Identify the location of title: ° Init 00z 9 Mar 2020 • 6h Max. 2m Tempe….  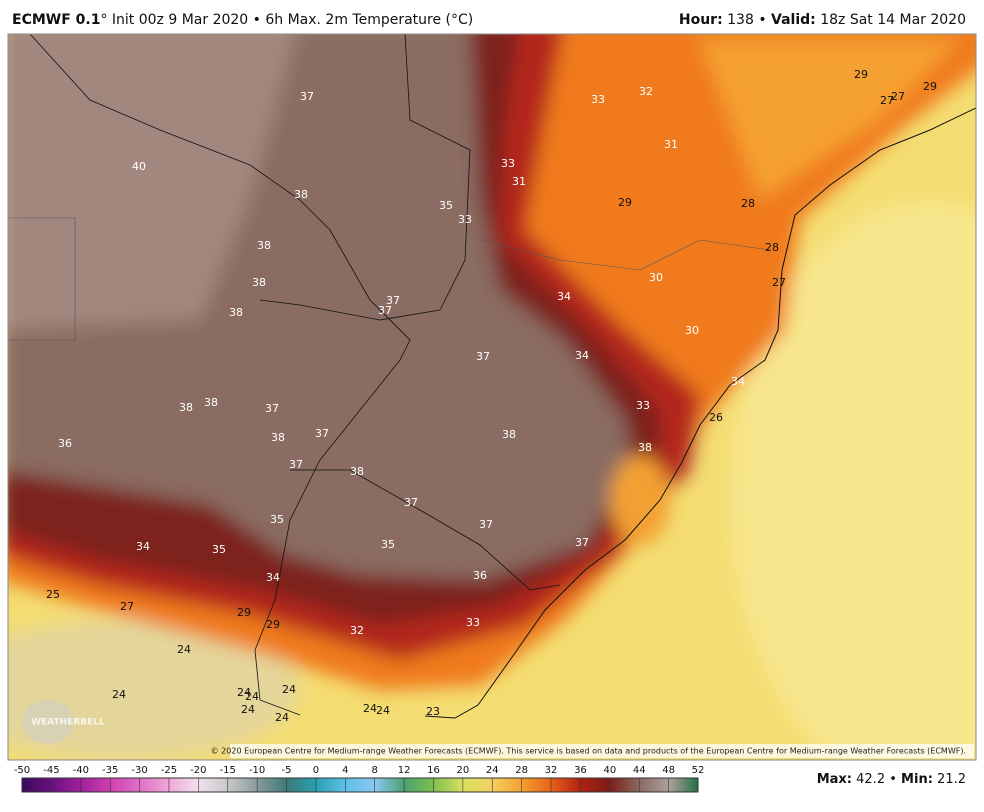
(286, 20).